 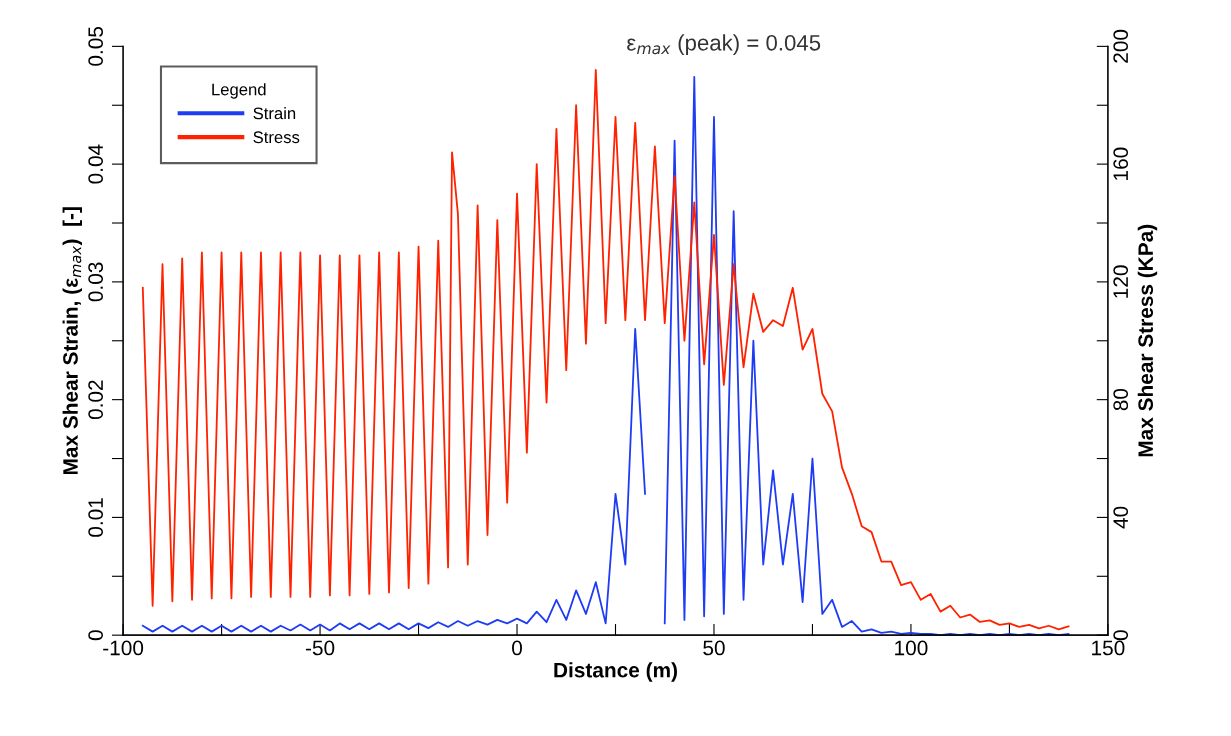 I want to click on y2-tick-label: 0, so click(x=1121, y=635).